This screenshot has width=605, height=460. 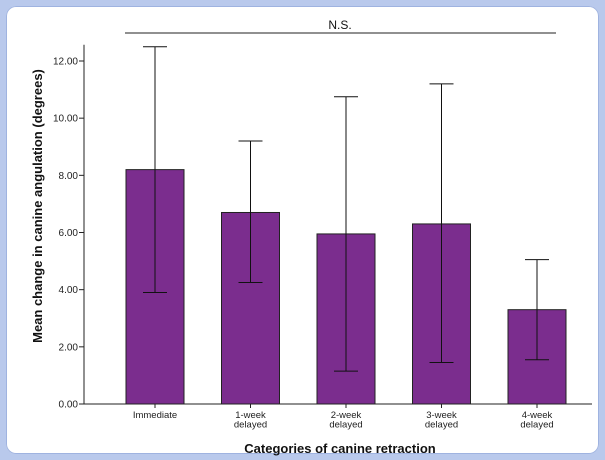 I want to click on y-tick-label: 2.00, so click(x=69, y=347).